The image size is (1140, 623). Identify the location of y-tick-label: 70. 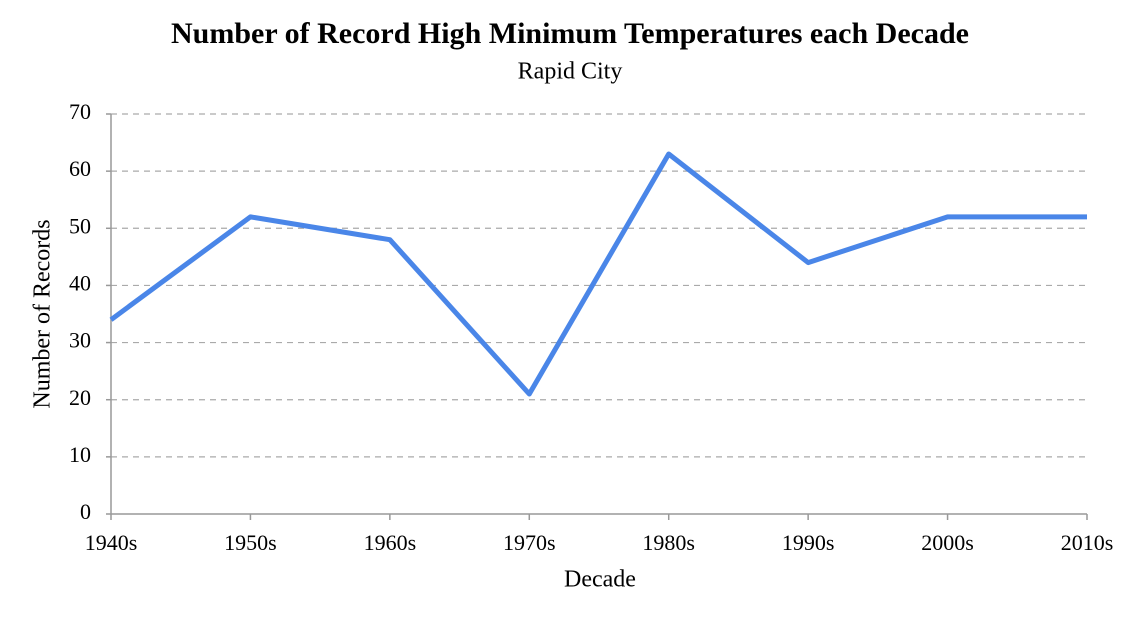
(80, 111).